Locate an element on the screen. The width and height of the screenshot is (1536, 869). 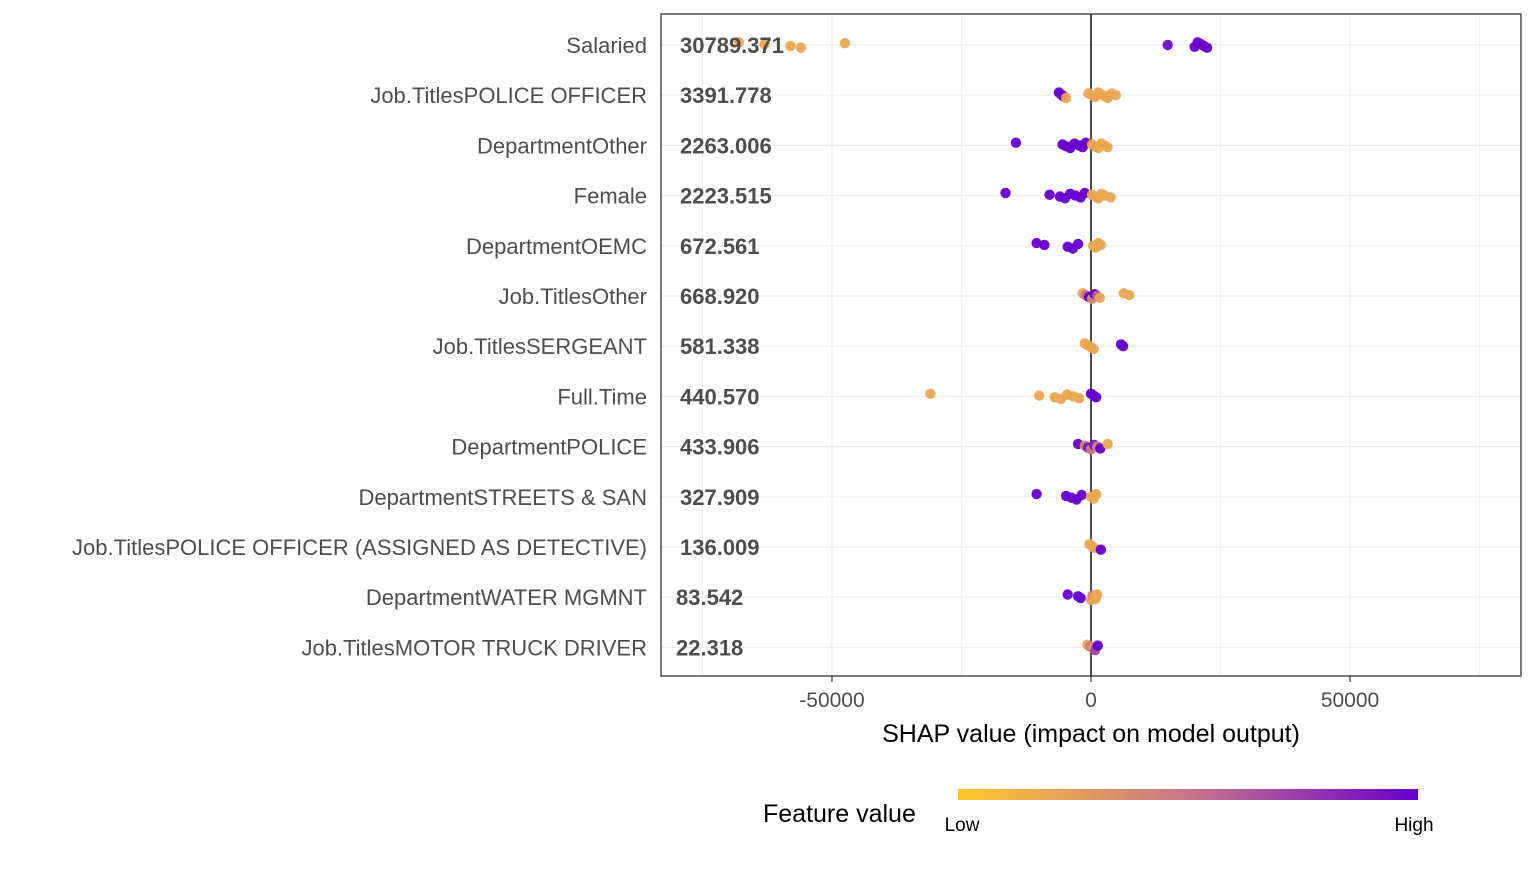
legend: Feature value Low High is located at coordinates (1098, 812).